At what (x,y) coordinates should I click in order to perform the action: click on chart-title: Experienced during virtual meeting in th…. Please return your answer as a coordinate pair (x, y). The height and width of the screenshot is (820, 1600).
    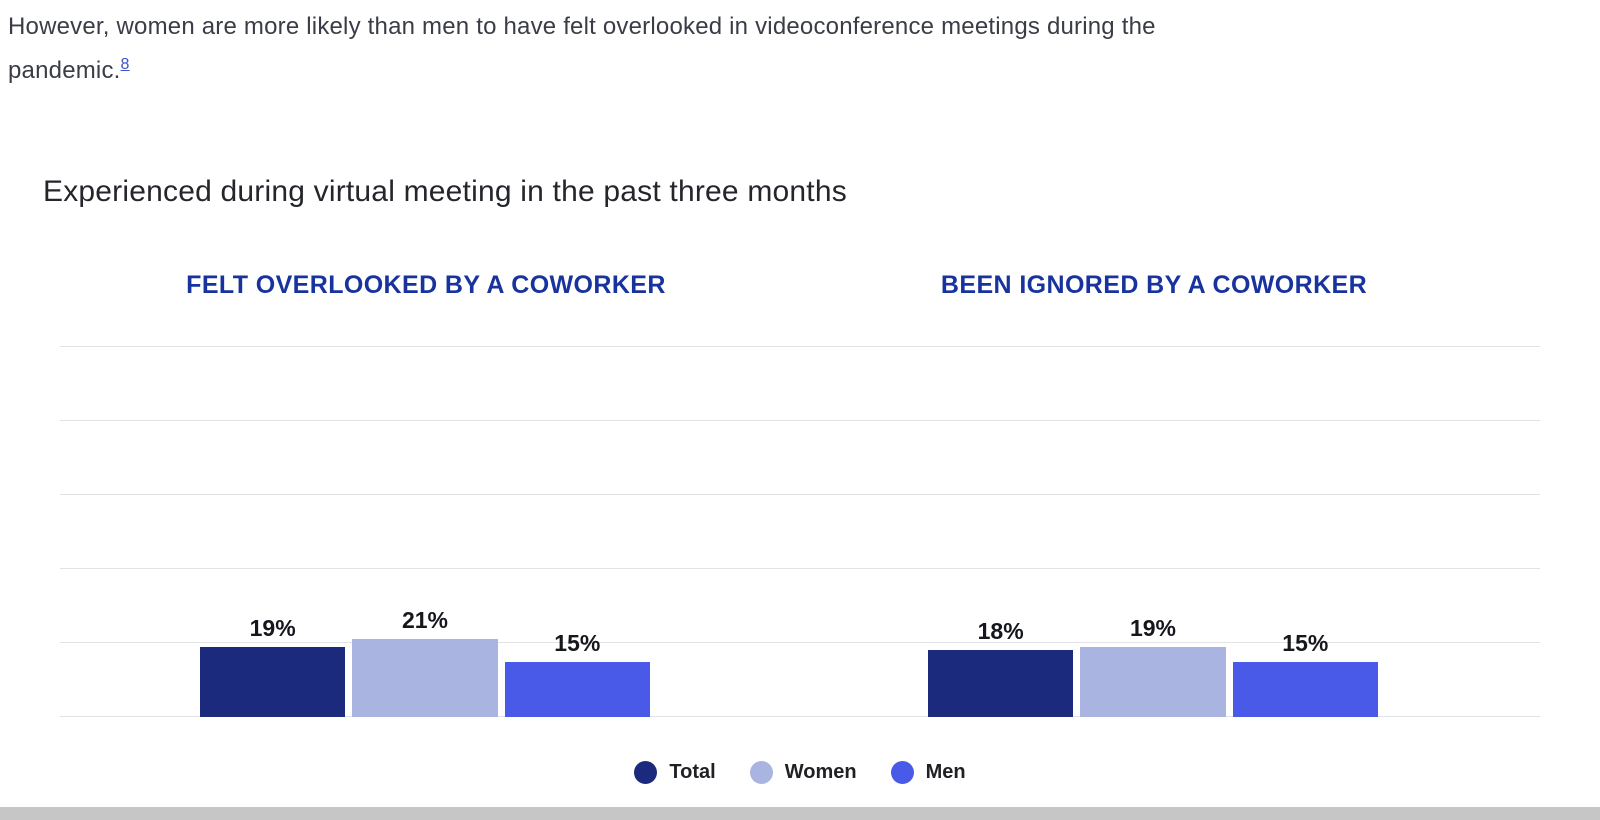
    Looking at the image, I should click on (445, 191).